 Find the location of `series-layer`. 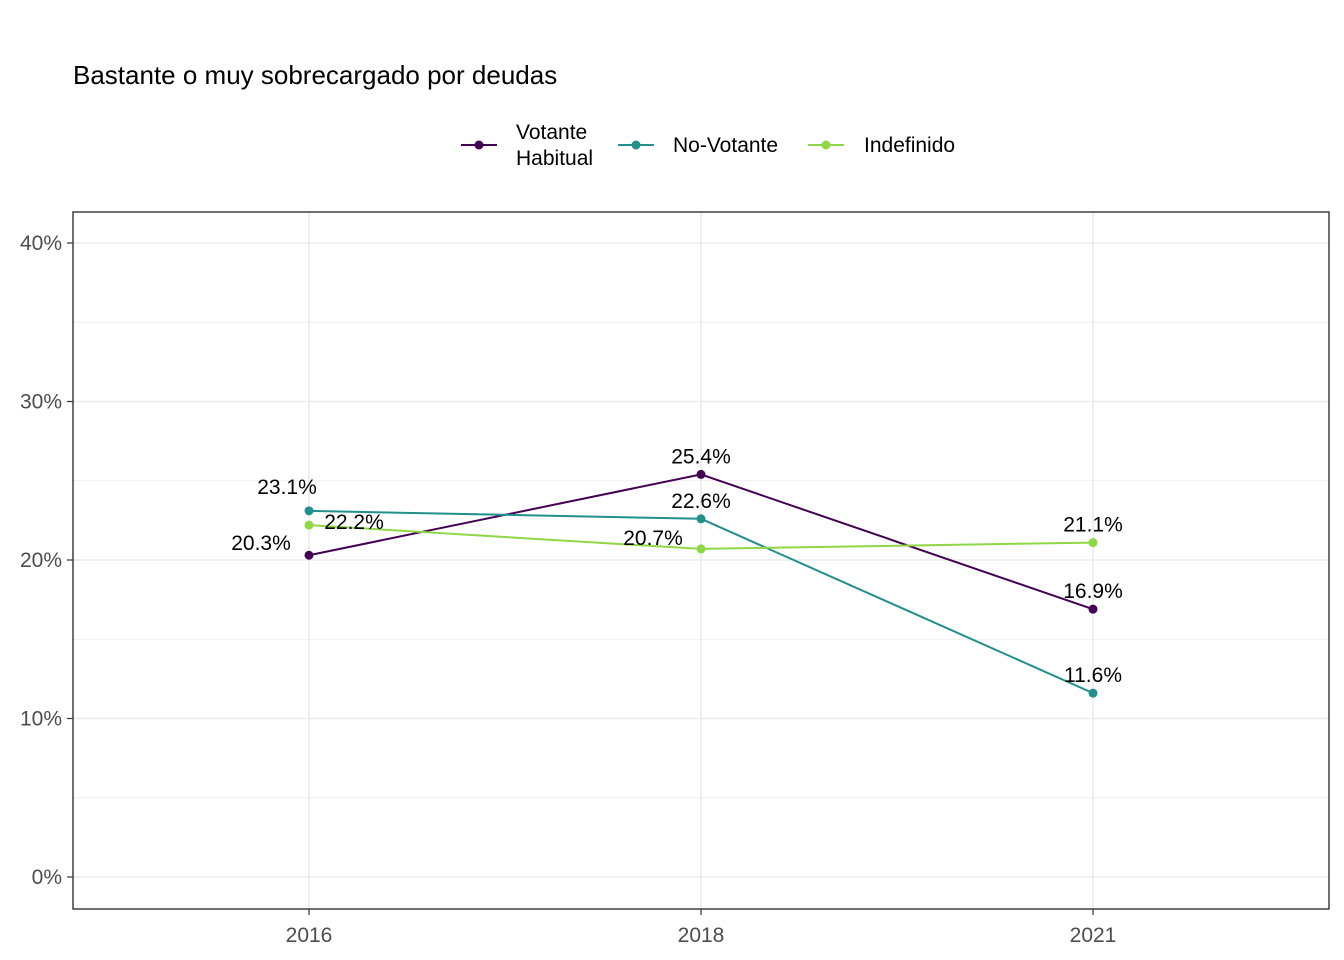

series-layer is located at coordinates (701, 583).